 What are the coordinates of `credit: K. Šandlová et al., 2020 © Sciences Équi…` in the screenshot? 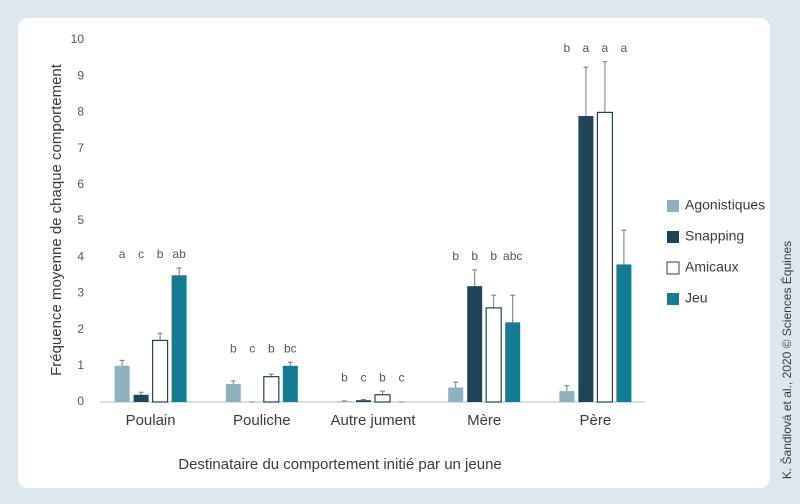 It's located at (786, 360).